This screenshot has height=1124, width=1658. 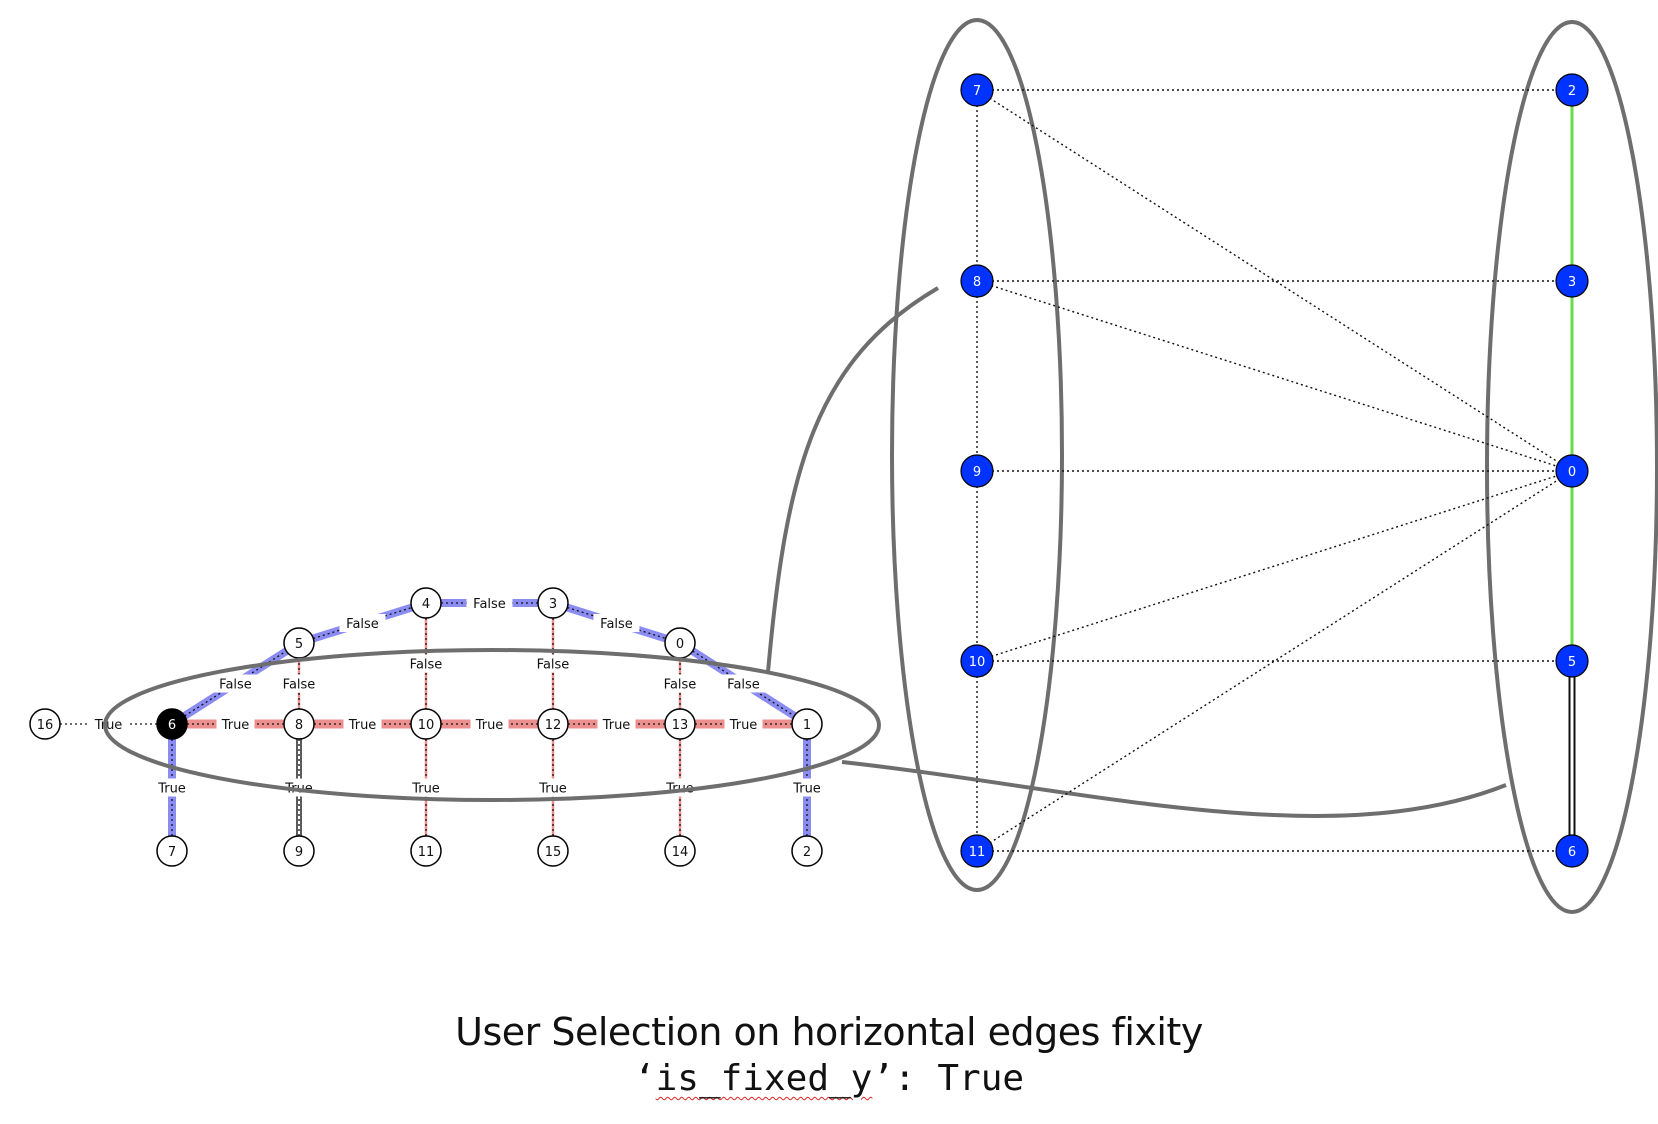 I want to click on zoom-ellipse-right-right-column, so click(x=1571, y=467).